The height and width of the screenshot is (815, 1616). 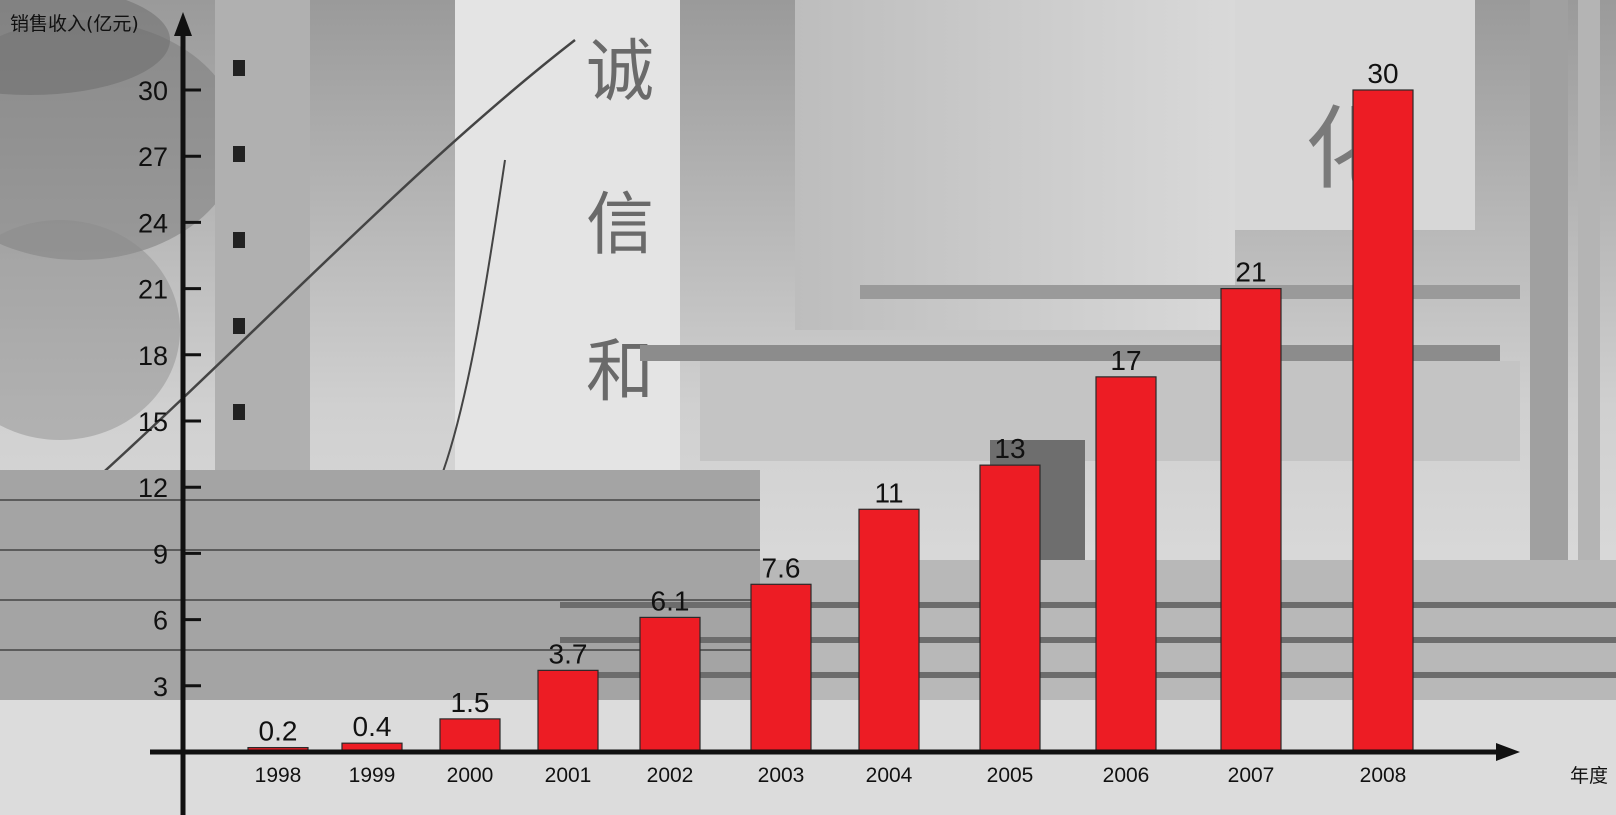 What do you see at coordinates (153, 157) in the screenshot?
I see `y-tick-27: 27` at bounding box center [153, 157].